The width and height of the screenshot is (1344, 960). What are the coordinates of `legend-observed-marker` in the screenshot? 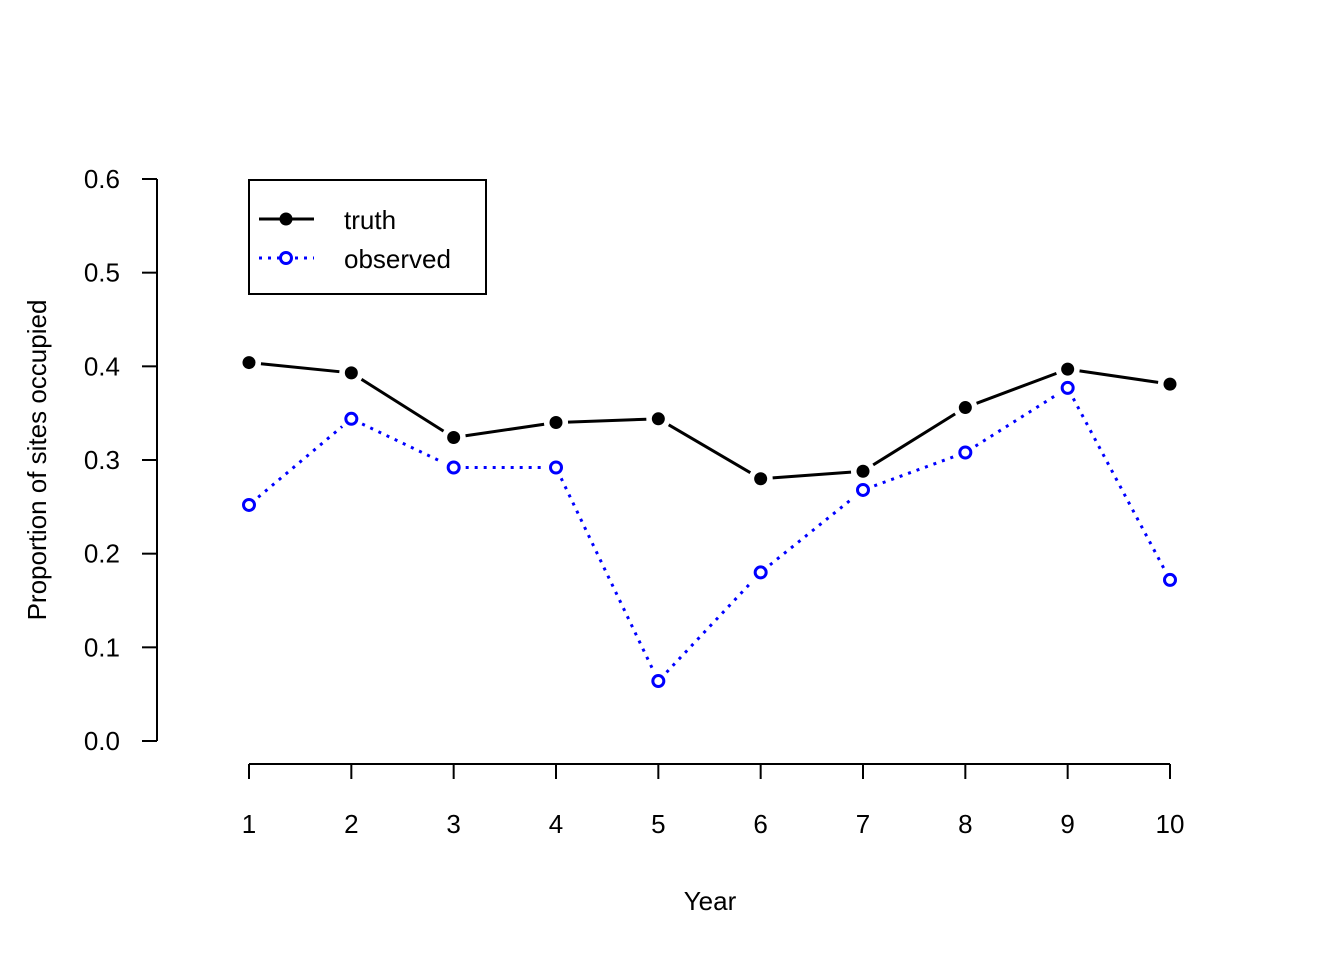 It's located at (286, 258).